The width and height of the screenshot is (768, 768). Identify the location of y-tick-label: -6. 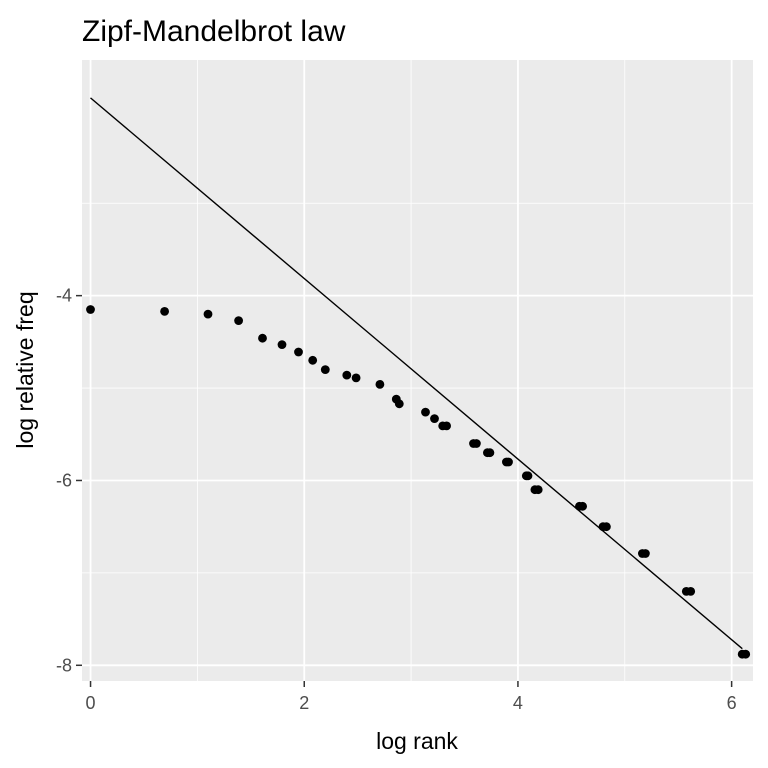
(64, 480).